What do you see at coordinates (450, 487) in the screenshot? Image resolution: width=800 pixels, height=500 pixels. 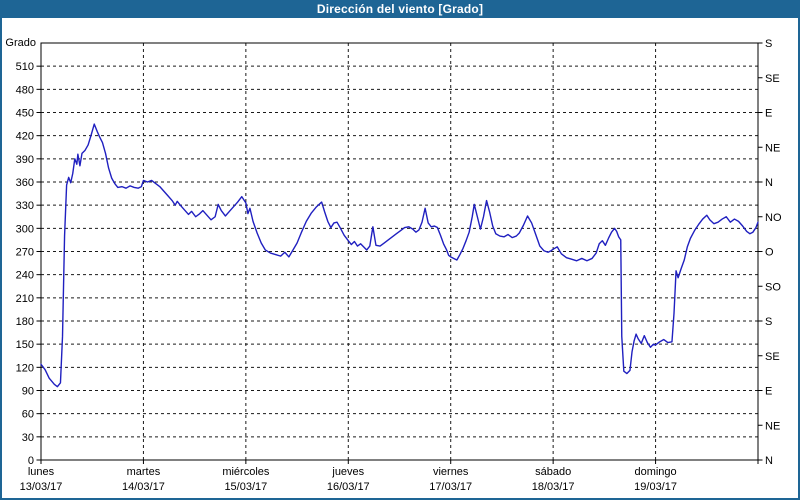 I see `day-date-label: 17/03/17` at bounding box center [450, 487].